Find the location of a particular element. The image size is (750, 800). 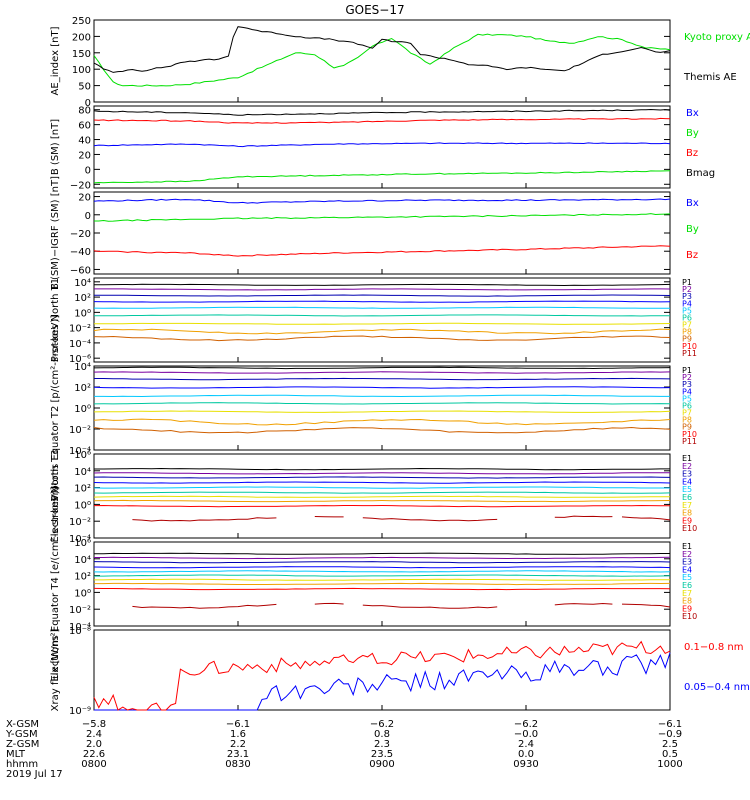

y-tick-label: 200 is located at coordinates (81, 37).